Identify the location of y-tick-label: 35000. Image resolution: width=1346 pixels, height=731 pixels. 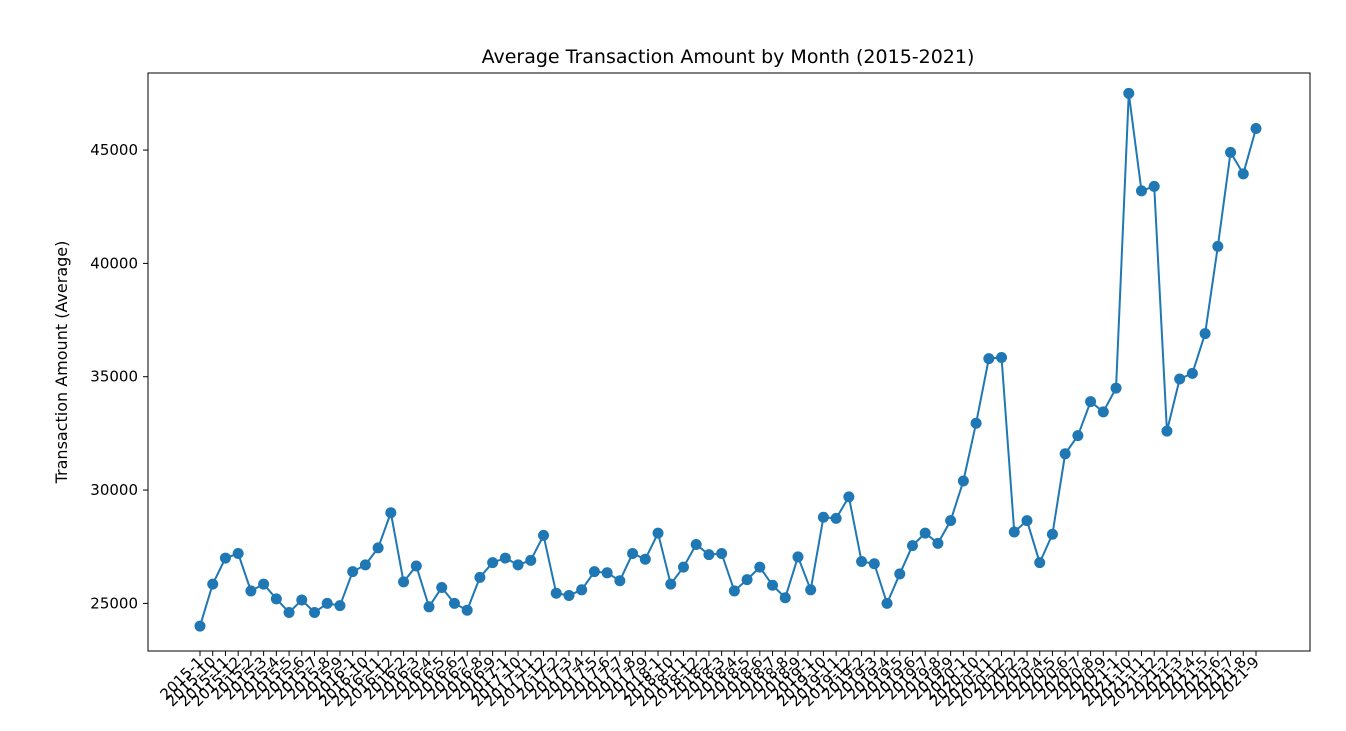
(114, 377).